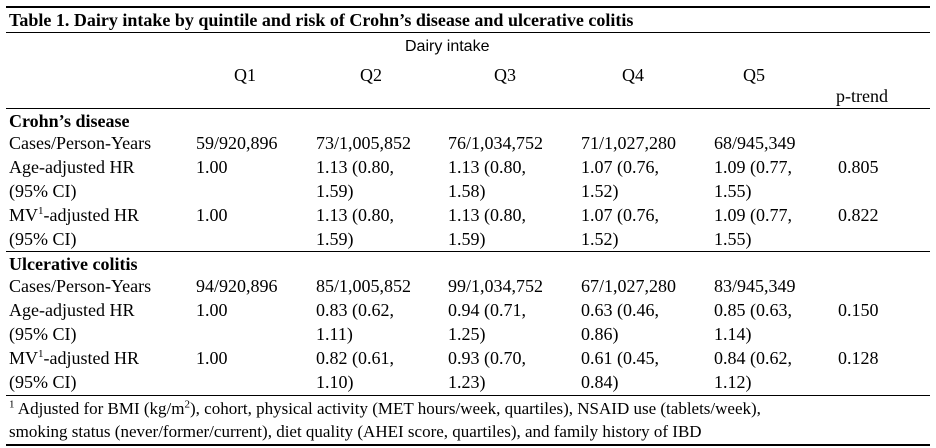 This screenshot has height=448, width=936. Describe the element at coordinates (467, 191) in the screenshot. I see `cell-value: 1.58)` at that location.